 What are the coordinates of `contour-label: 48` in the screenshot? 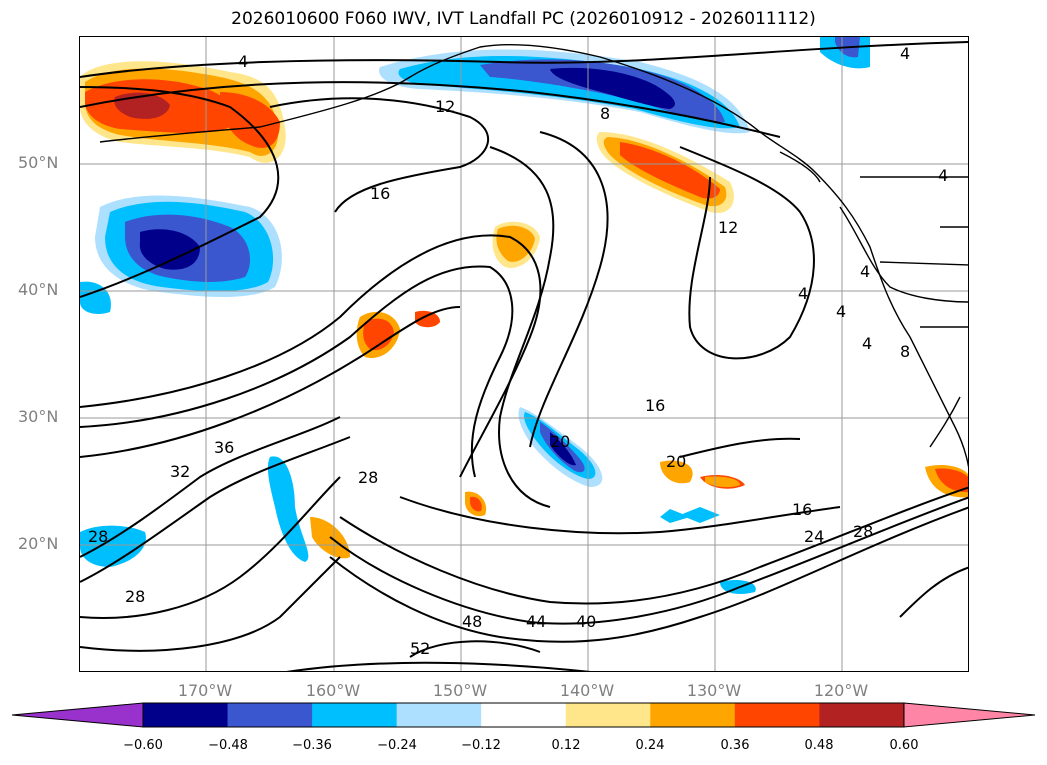 It's located at (472, 621).